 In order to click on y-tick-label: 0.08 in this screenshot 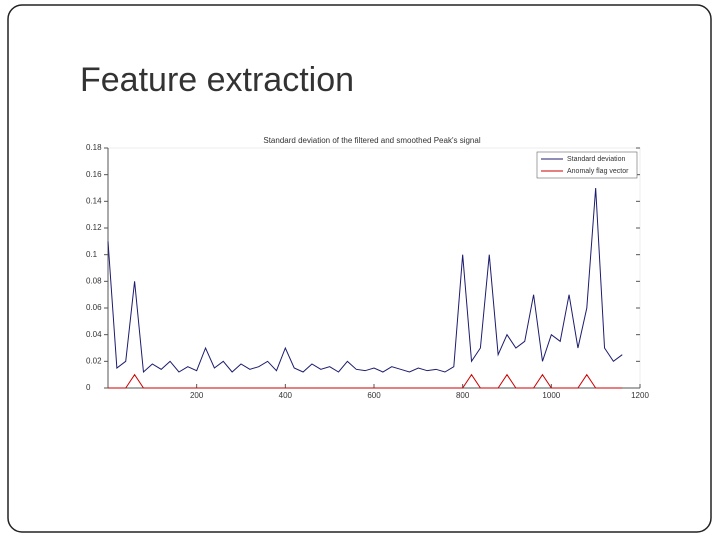, I will do `click(94, 280)`.